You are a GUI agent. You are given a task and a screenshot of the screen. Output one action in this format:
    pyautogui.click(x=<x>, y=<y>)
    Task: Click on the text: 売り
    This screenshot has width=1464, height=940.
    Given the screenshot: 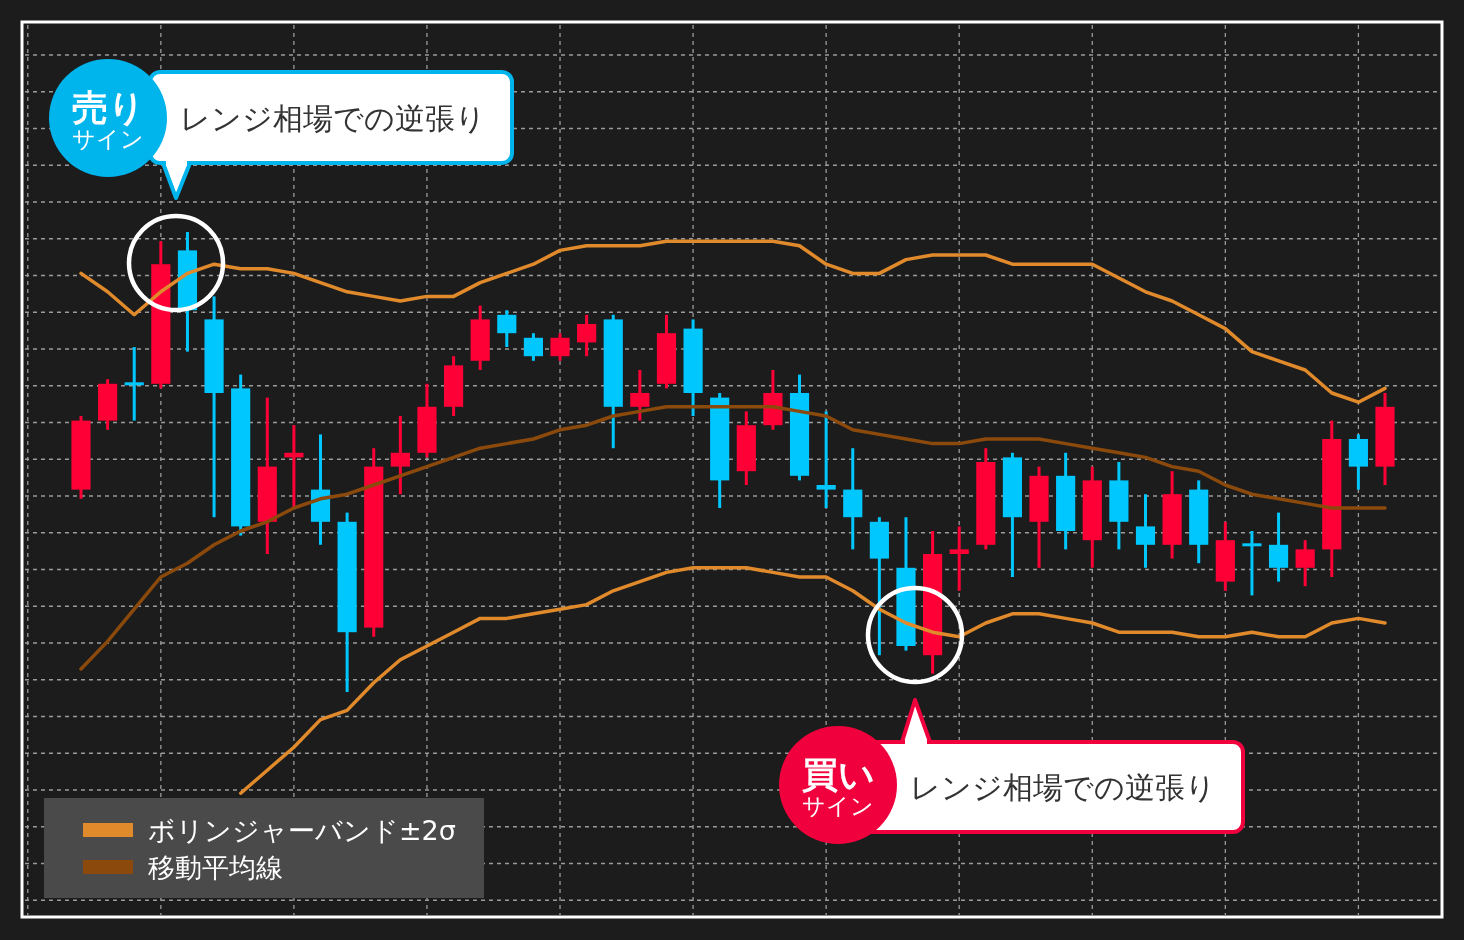 What is the action you would take?
    pyautogui.click(x=108, y=107)
    